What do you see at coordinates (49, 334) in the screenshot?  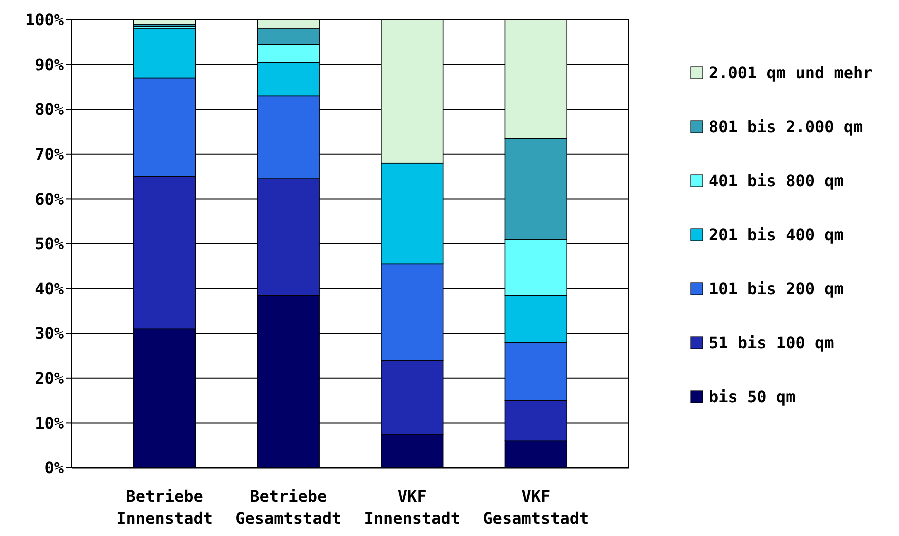 I see `y-tick-label: 30%` at bounding box center [49, 334].